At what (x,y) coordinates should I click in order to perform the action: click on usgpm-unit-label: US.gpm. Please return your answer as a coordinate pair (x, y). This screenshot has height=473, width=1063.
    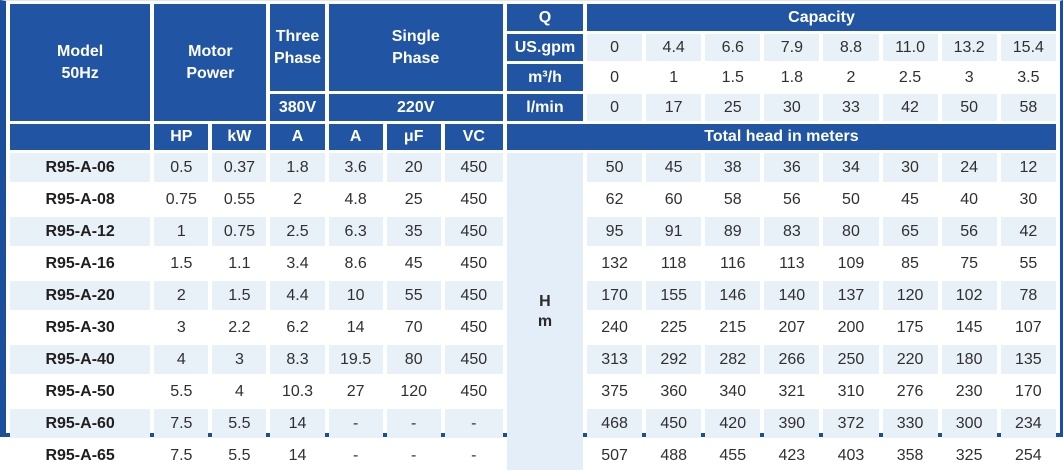
    Looking at the image, I should click on (545, 47).